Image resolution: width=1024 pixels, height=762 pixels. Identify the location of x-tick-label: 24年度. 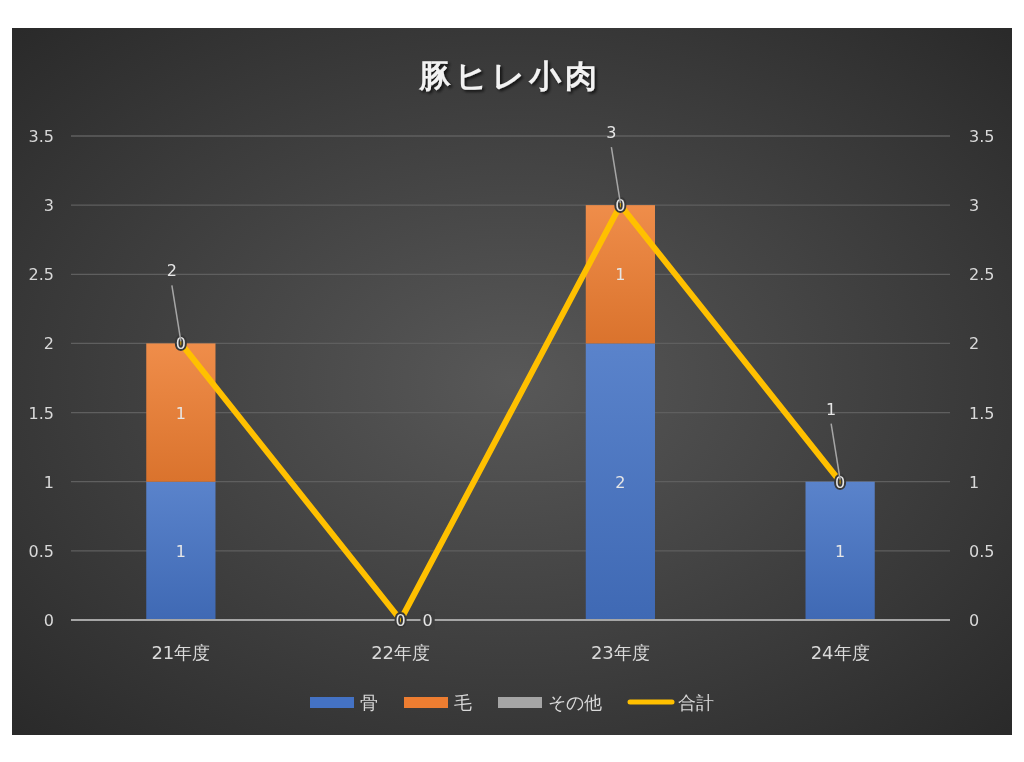
(840, 652).